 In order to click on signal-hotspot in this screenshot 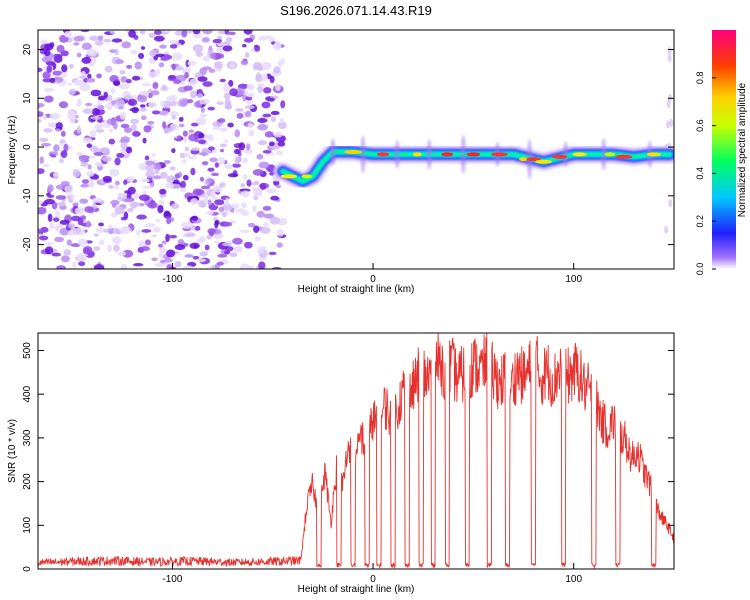, I will do `click(307, 176)`.